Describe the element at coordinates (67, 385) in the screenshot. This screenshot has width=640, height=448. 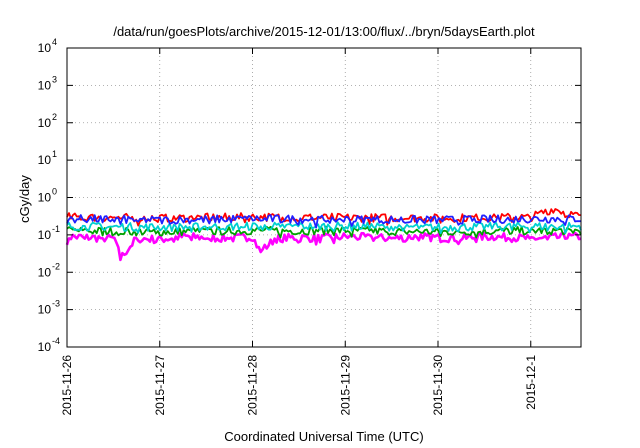
I see `x-tick-label: 2015-11-26` at that location.